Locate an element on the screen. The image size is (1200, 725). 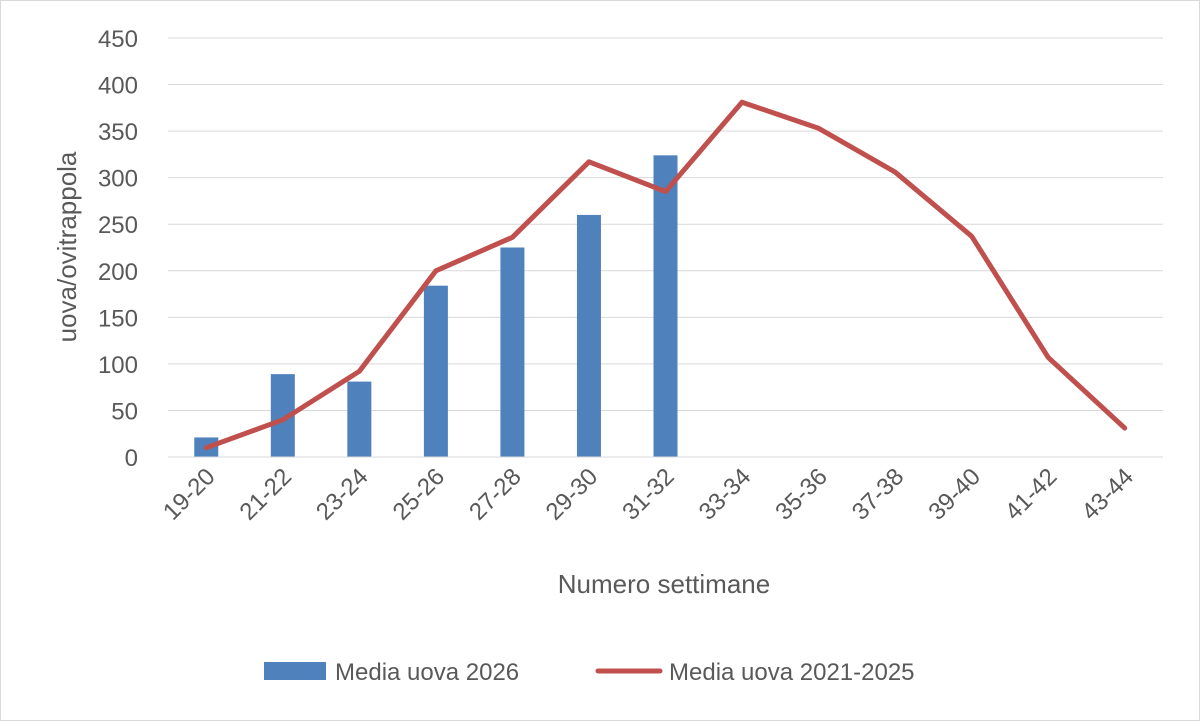
x-tick-label: 39-40 is located at coordinates (954, 494).